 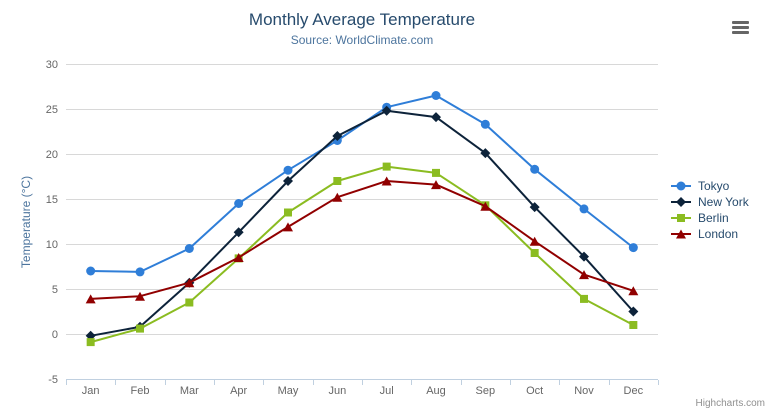 I want to click on legend-marker-triangle-icon, so click(x=681, y=234).